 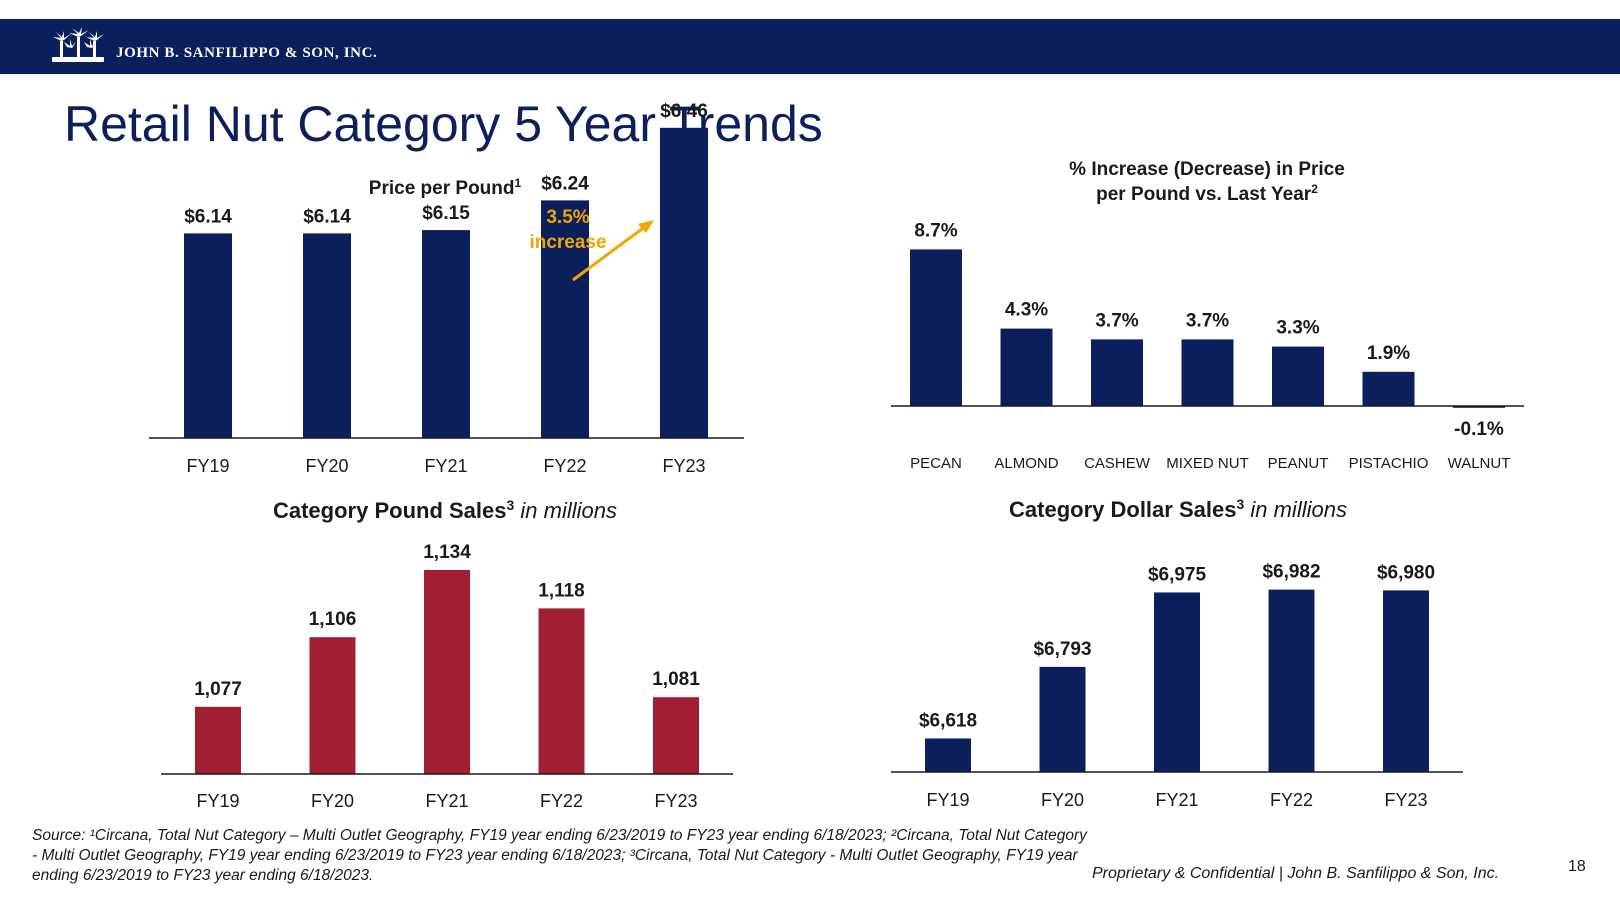 I want to click on data-label: 8.7%, so click(x=935, y=230).